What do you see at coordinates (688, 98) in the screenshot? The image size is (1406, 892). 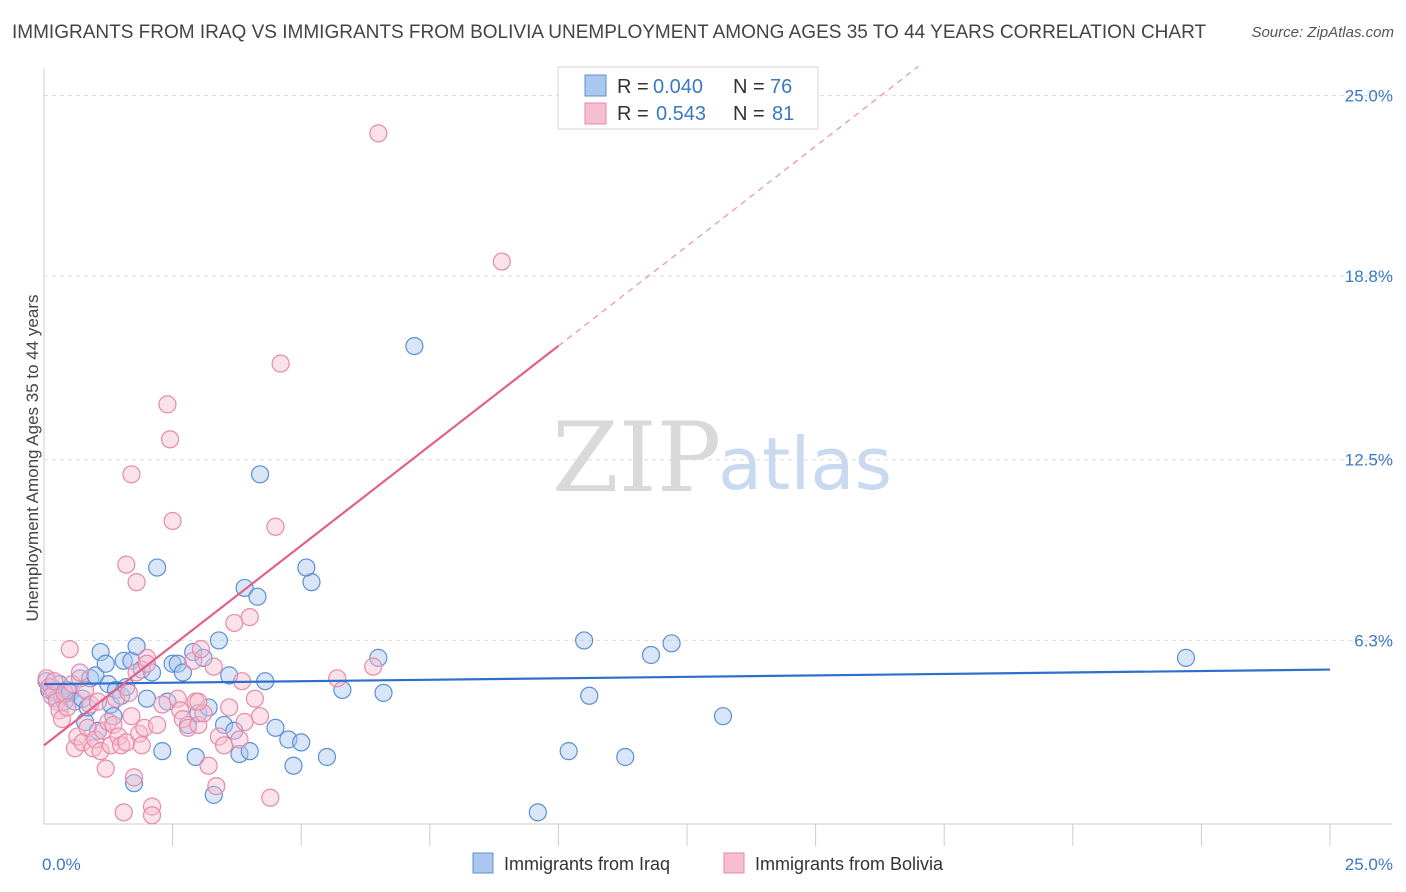 I see `correlation-legend: R = 0.040 N = 76 R = 0.543 N = 81` at bounding box center [688, 98].